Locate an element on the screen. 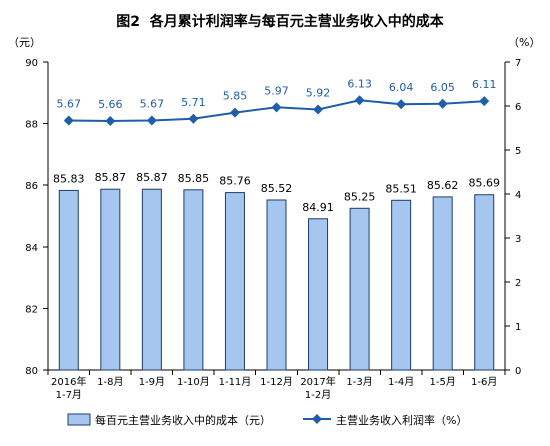 The height and width of the screenshot is (446, 550). left-tick-label: 86 is located at coordinates (31, 186).